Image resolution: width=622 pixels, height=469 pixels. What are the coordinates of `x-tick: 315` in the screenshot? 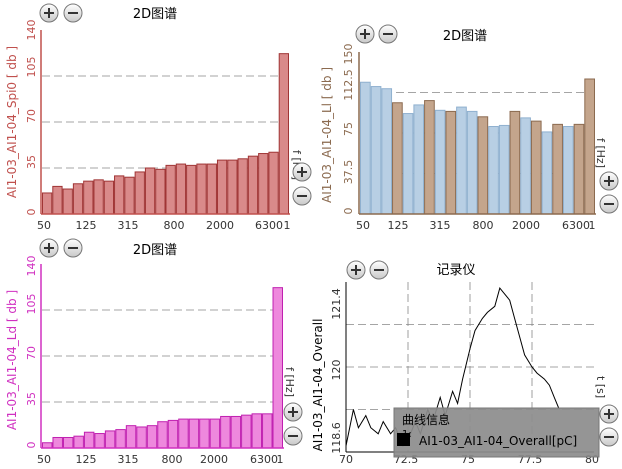 It's located at (128, 225).